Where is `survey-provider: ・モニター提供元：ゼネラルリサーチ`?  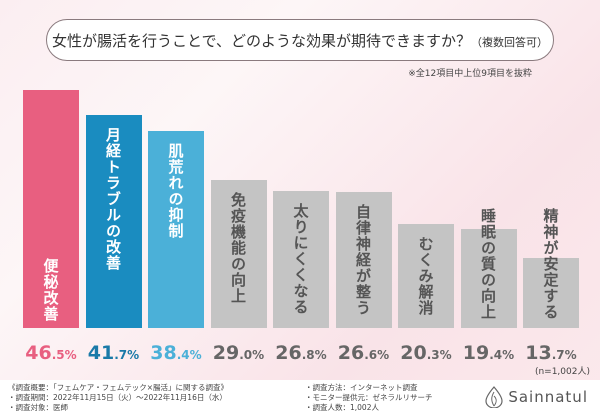
survey-provider: ・モニター提供元：ゼネラルリサーチ is located at coordinates (369, 397).